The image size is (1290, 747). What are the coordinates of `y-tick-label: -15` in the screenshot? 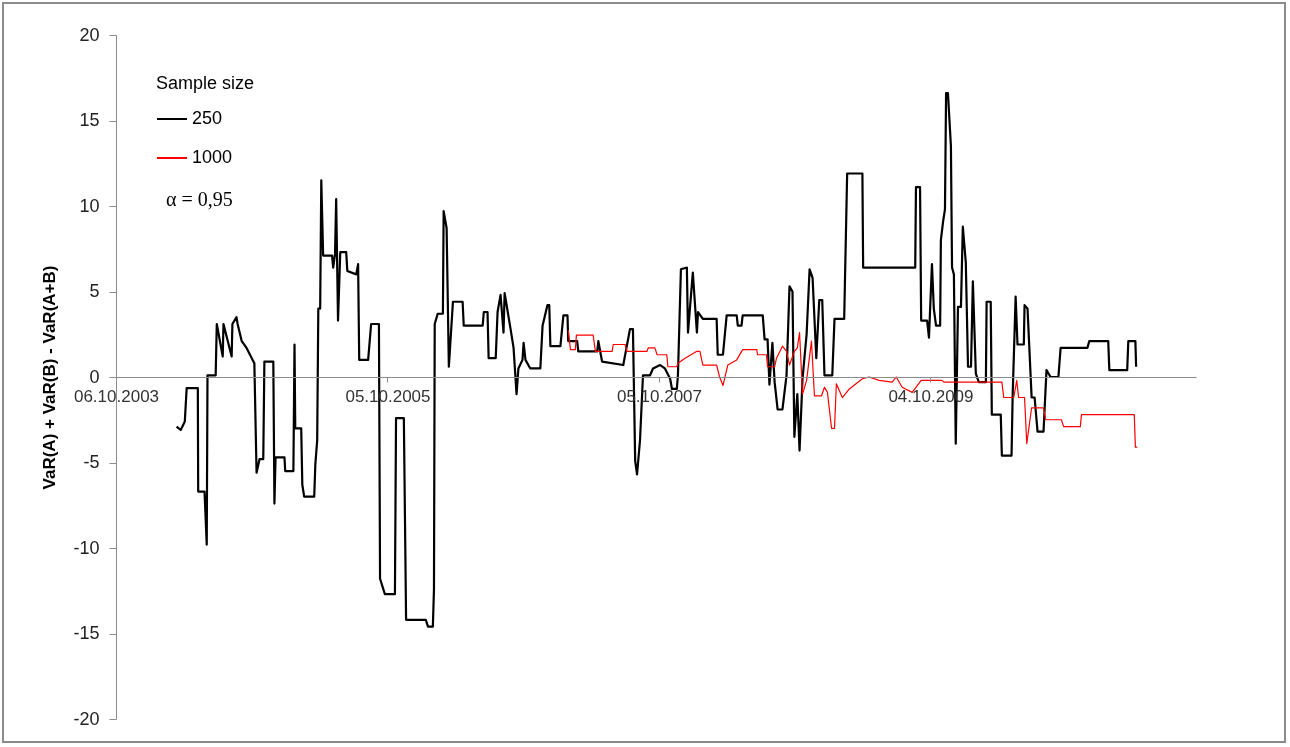 It's located at (86, 633).